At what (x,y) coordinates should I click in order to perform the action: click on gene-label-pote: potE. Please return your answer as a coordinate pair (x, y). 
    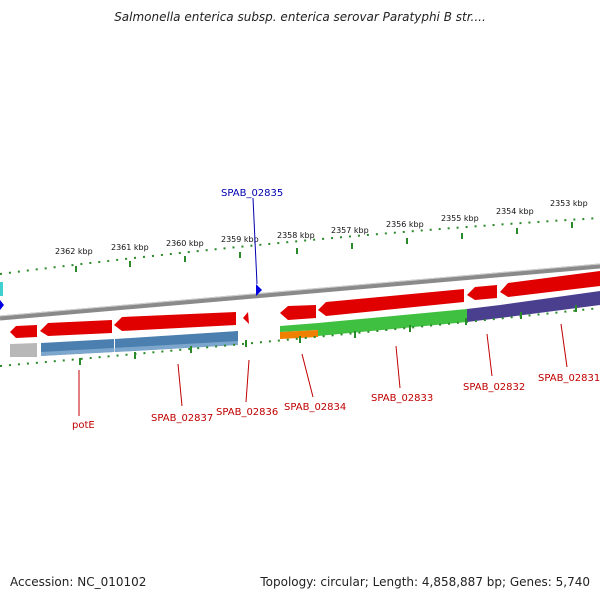
    Looking at the image, I should click on (83, 425).